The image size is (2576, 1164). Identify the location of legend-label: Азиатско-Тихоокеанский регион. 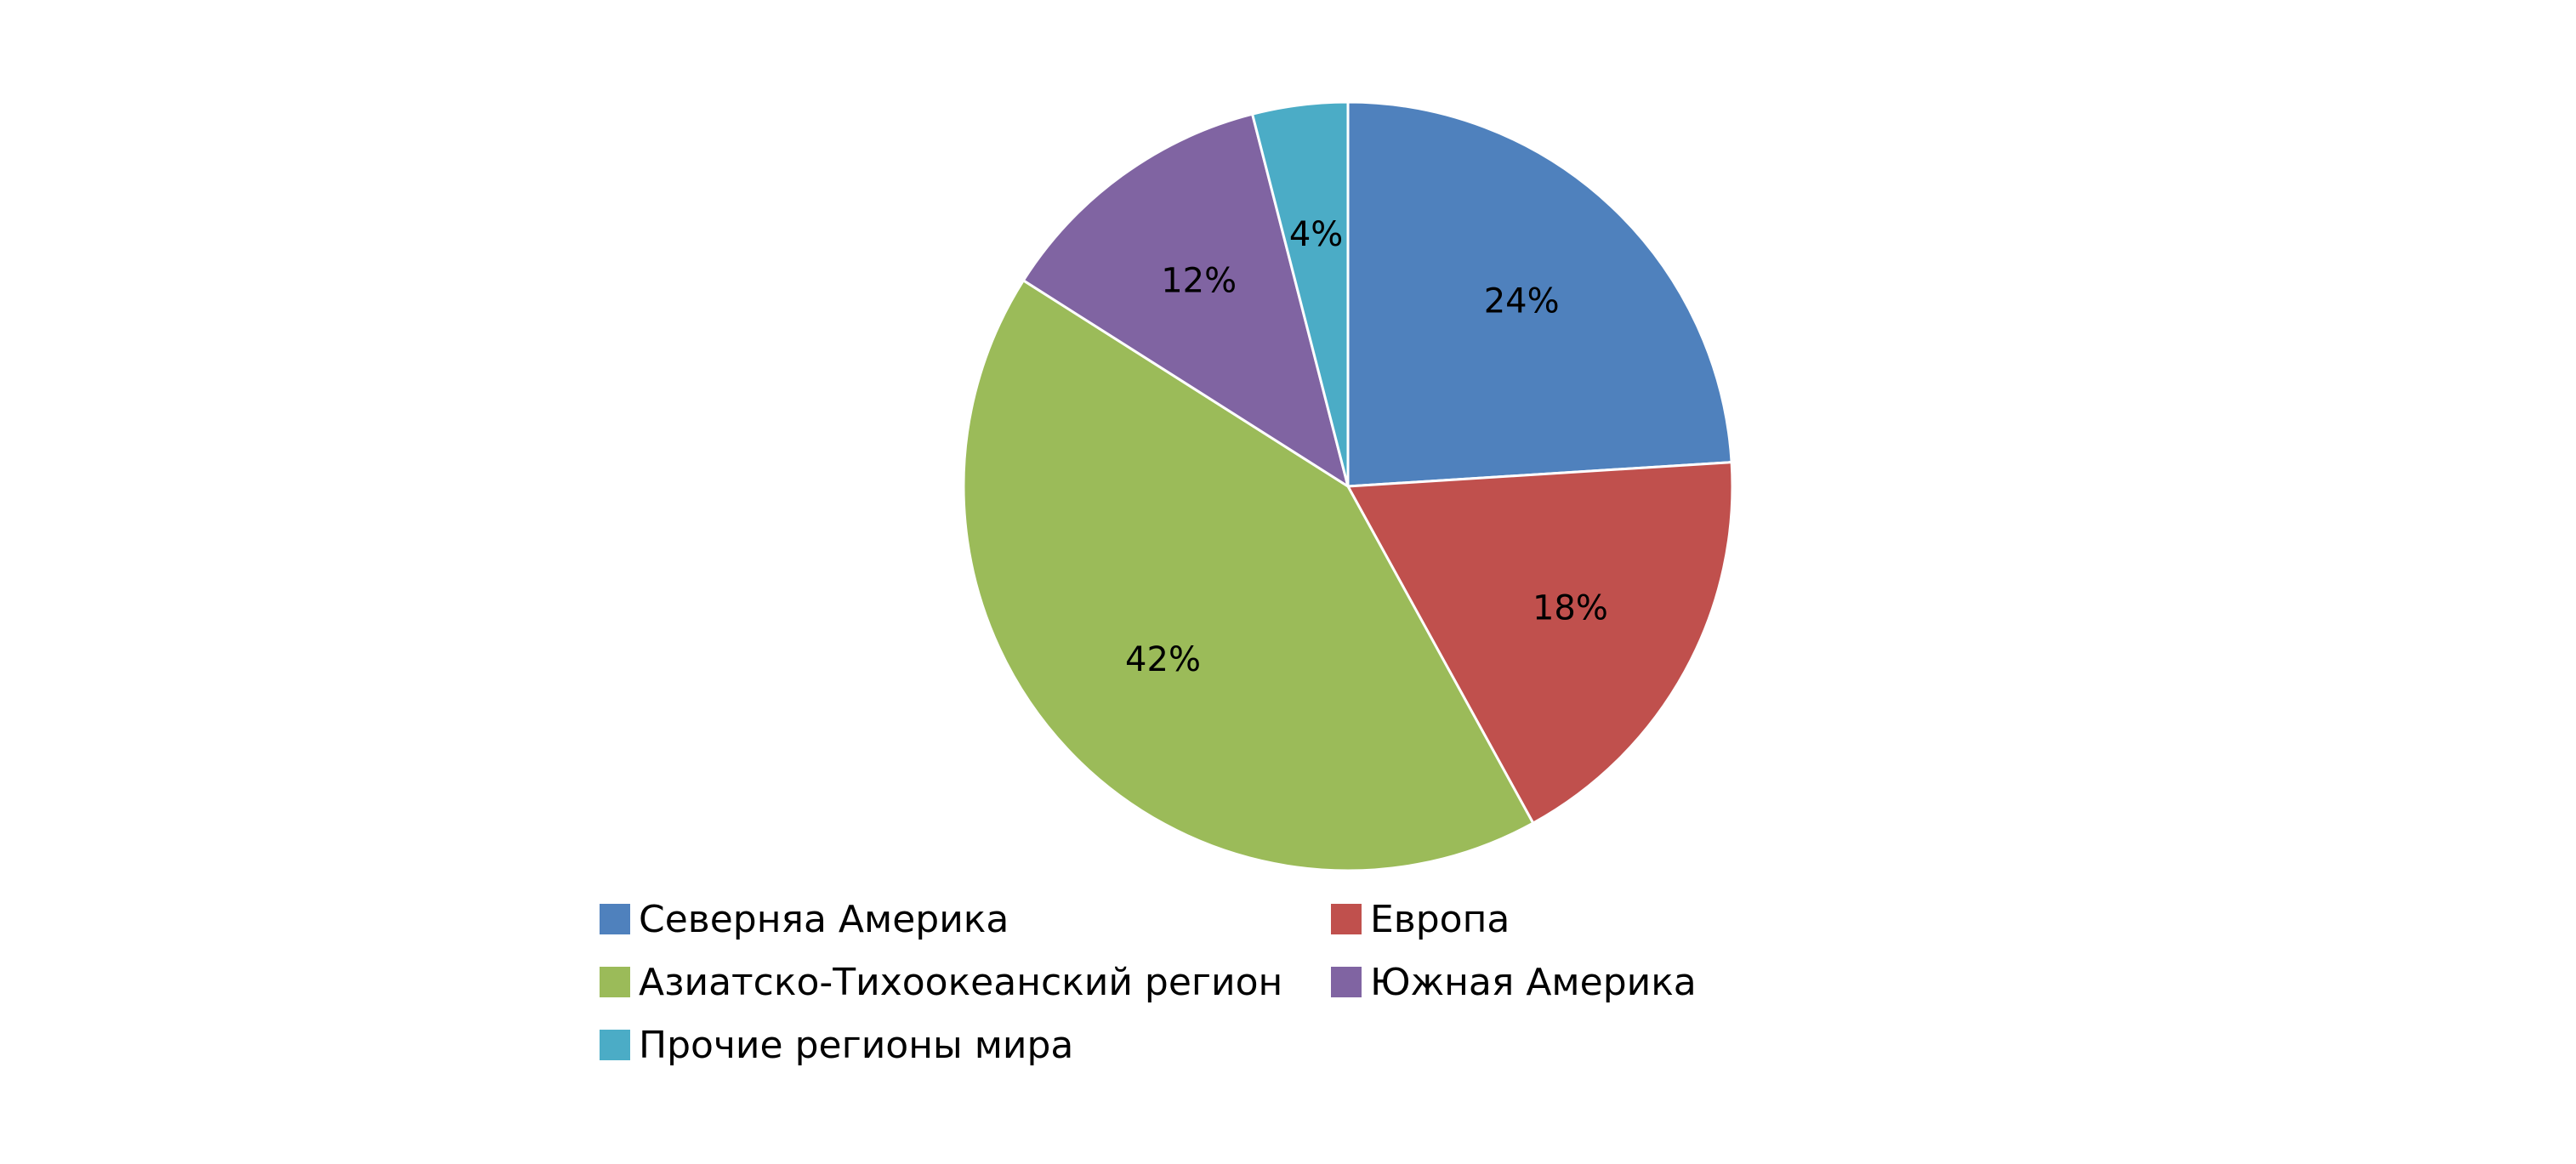
(961, 982).